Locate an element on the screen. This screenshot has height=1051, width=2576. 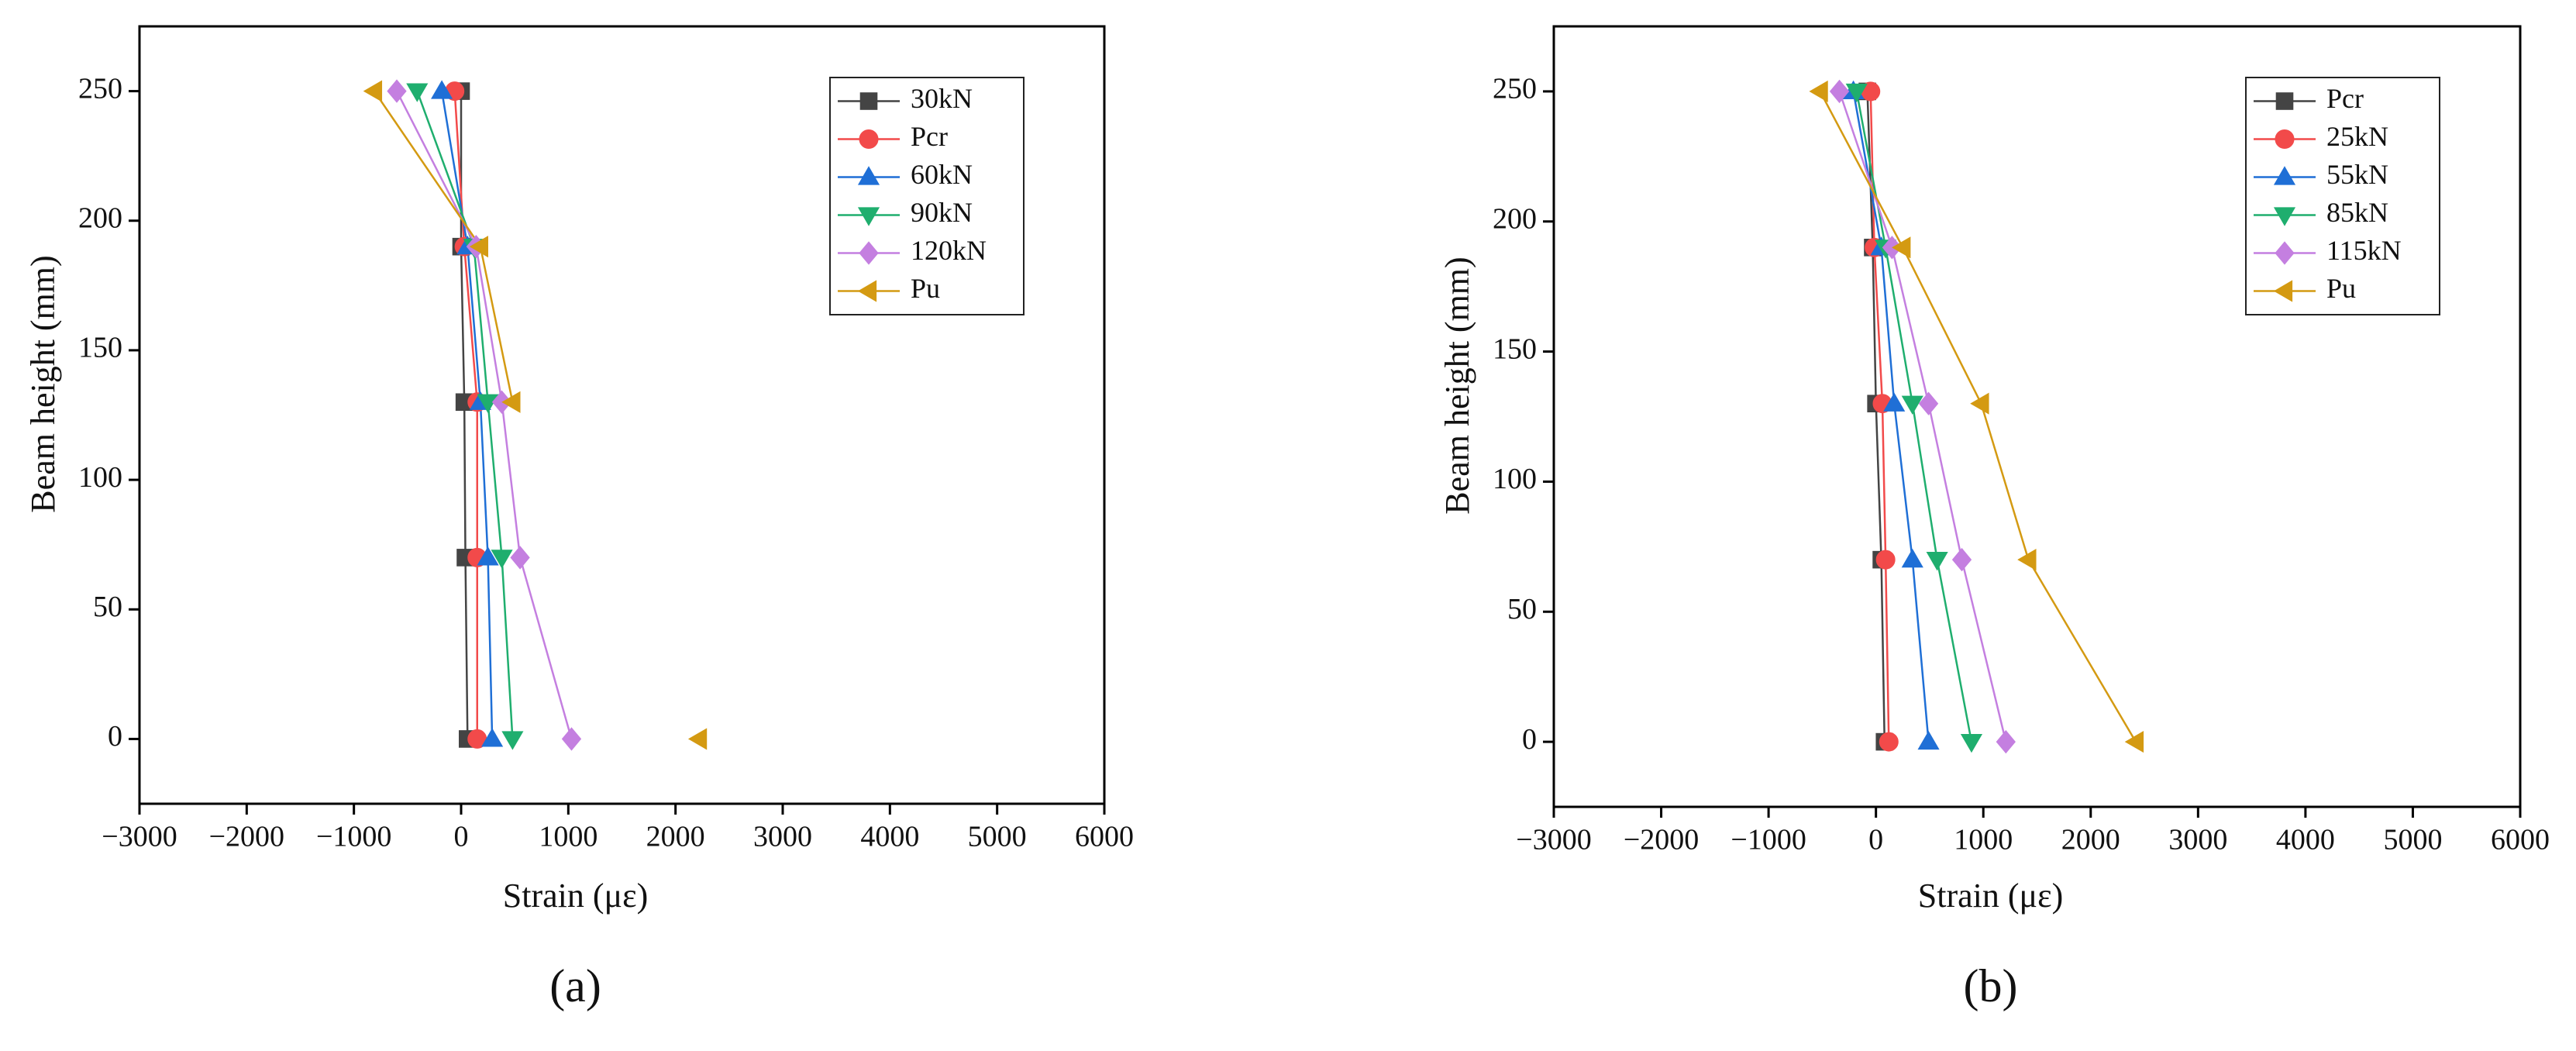
panel-label: (a) is located at coordinates (575, 985).